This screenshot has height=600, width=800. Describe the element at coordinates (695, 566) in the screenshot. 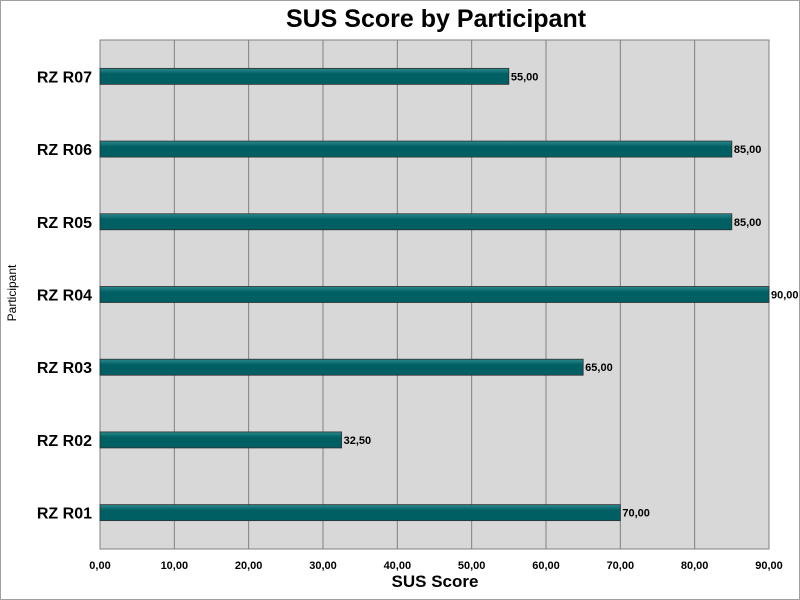

I see `x-tick-label: 80,00` at that location.